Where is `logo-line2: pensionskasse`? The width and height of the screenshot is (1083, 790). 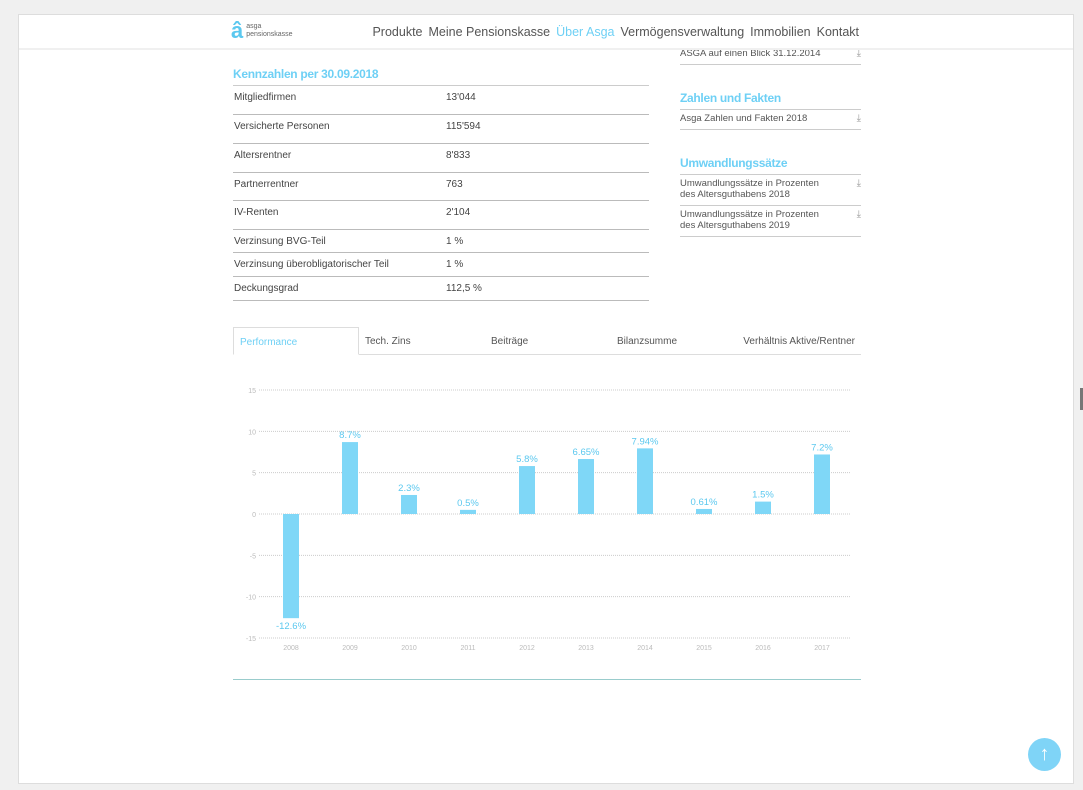
logo-line2: pensionskasse is located at coordinates (269, 34).